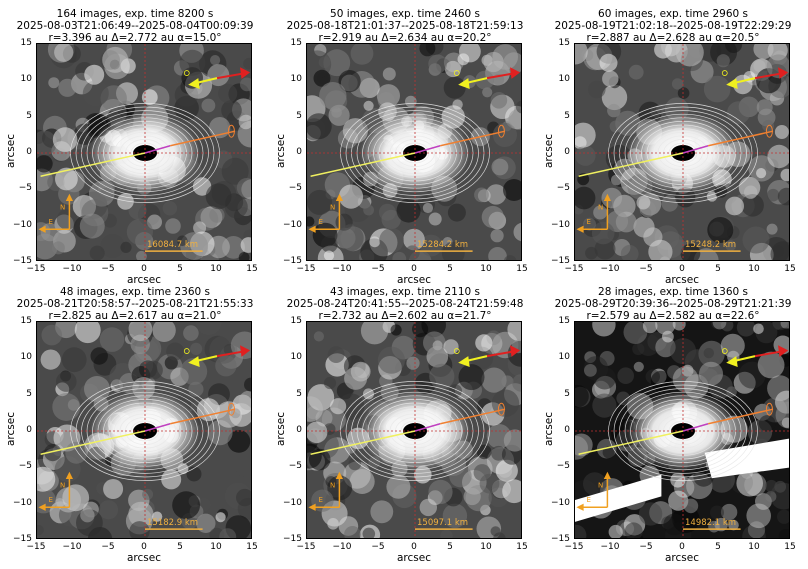 The height and width of the screenshot is (569, 808). What do you see at coordinates (711, 245) in the screenshot?
I see `scale-bar-label: 15248.2 km` at bounding box center [711, 245].